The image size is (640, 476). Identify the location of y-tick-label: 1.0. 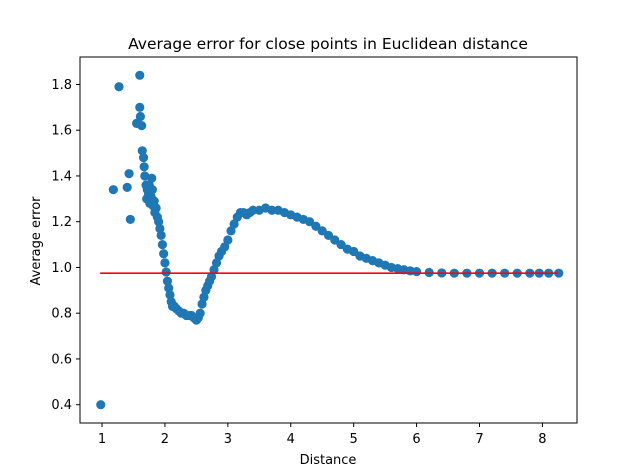
(61, 268).